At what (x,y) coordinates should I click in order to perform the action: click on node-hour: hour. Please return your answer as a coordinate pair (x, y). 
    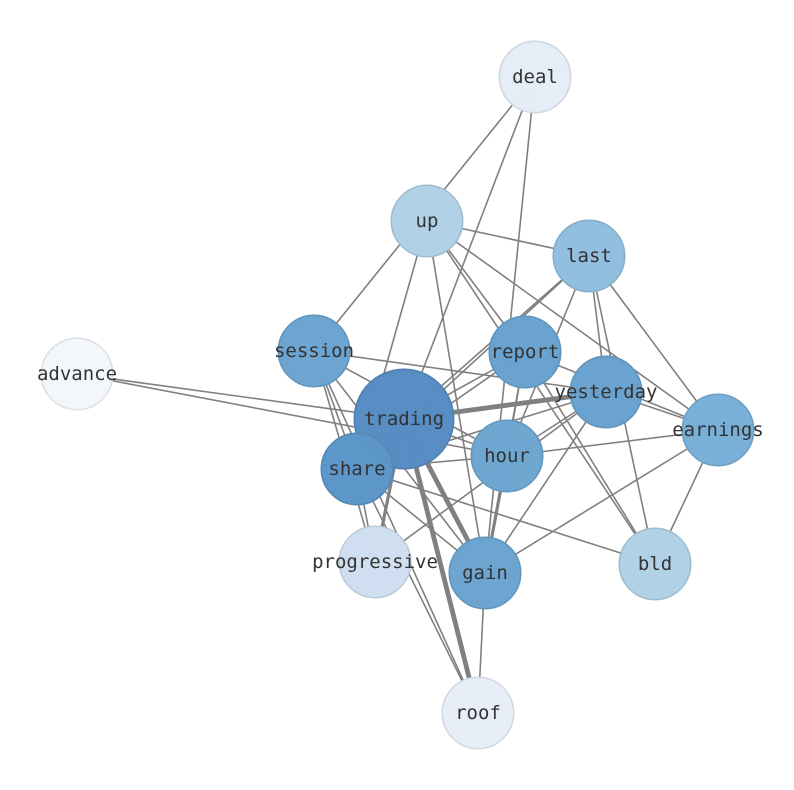
    Looking at the image, I should click on (507, 456).